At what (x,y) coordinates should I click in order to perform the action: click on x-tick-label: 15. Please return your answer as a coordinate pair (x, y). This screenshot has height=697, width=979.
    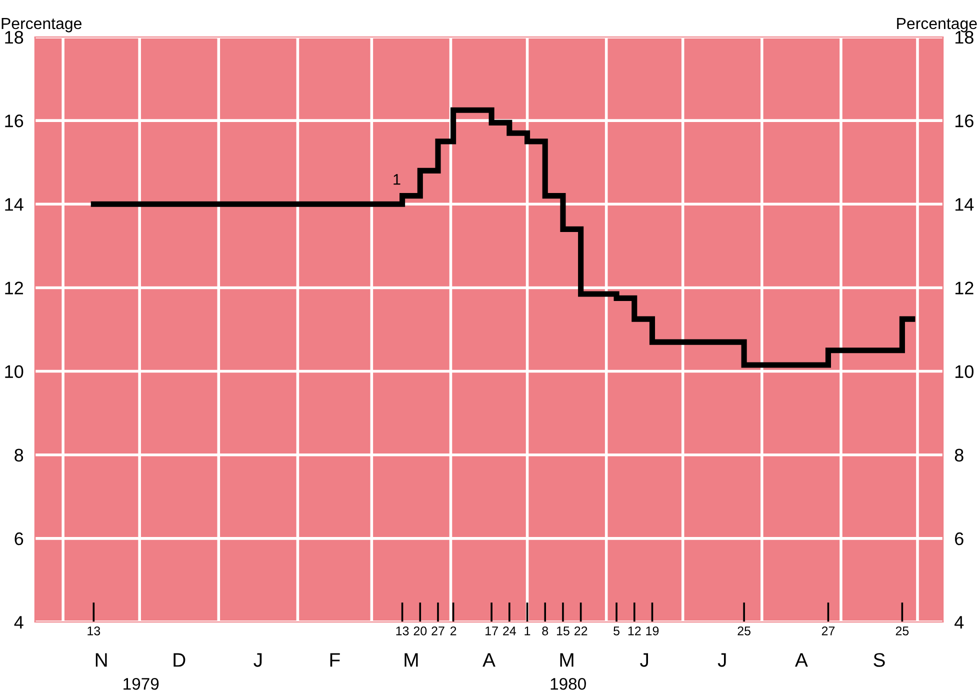
    Looking at the image, I should click on (563, 631).